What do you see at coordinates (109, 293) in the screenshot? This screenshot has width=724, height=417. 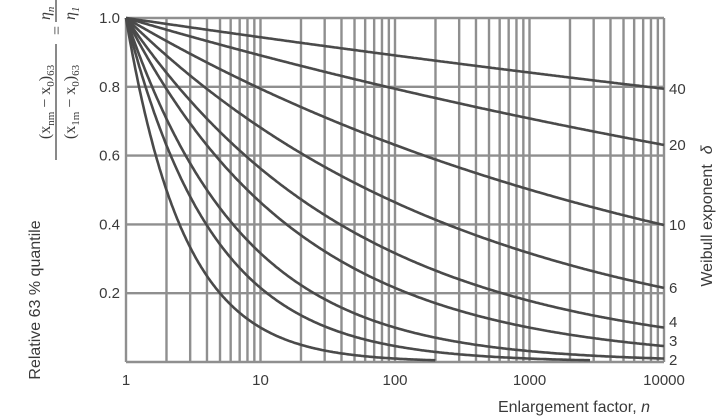 I see `y-tick-label: 0.2` at bounding box center [109, 293].